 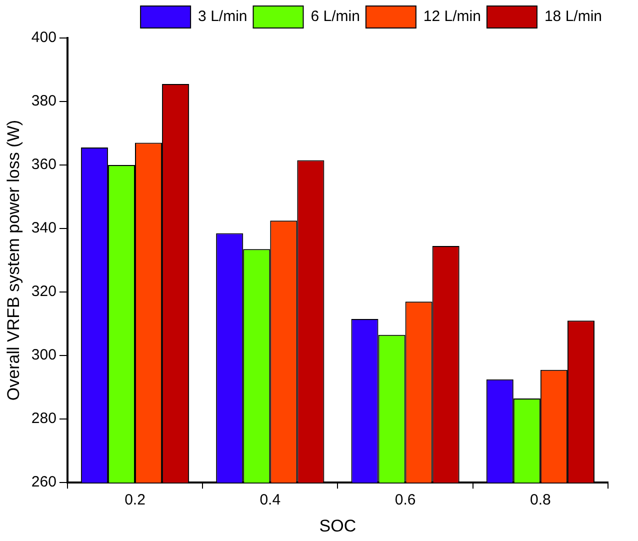 I want to click on legend-label: 3 L/min, so click(x=223, y=17).